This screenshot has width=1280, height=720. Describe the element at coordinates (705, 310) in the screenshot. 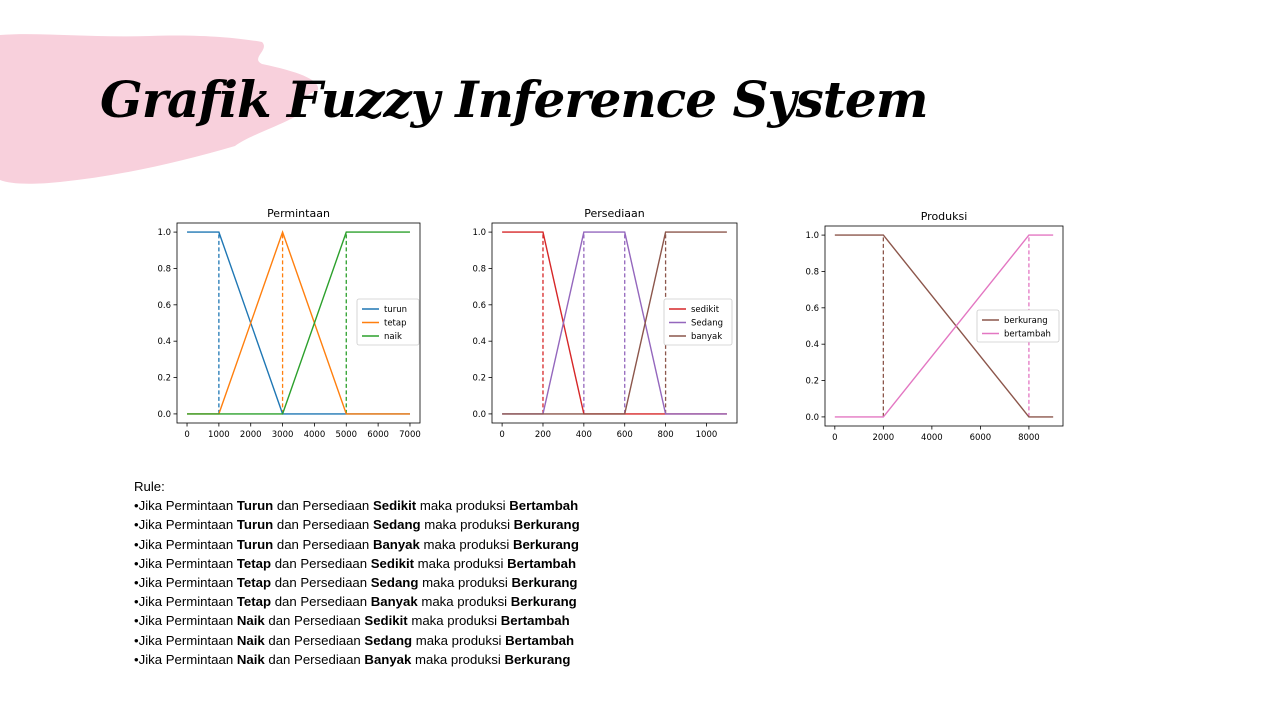

I see `legend-label: sedikit` at that location.